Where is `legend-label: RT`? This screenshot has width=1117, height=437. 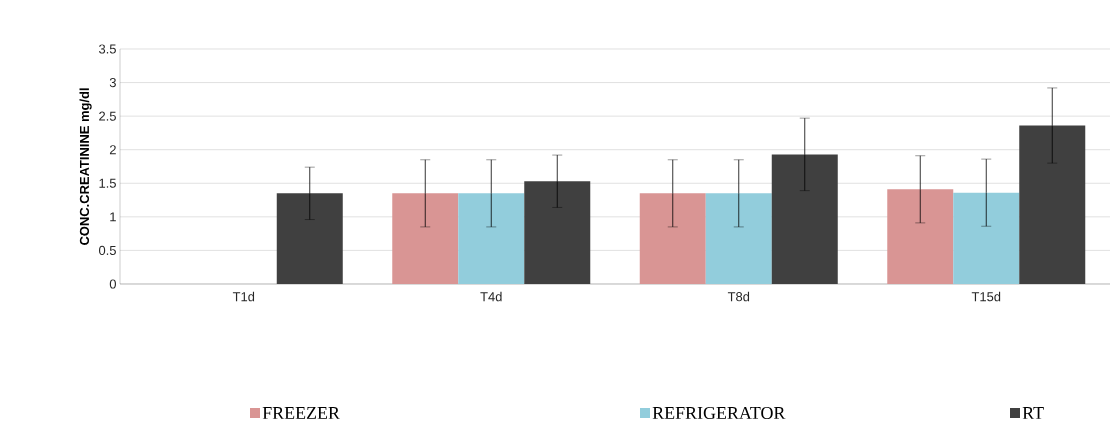 legend-label: RT is located at coordinates (1033, 413).